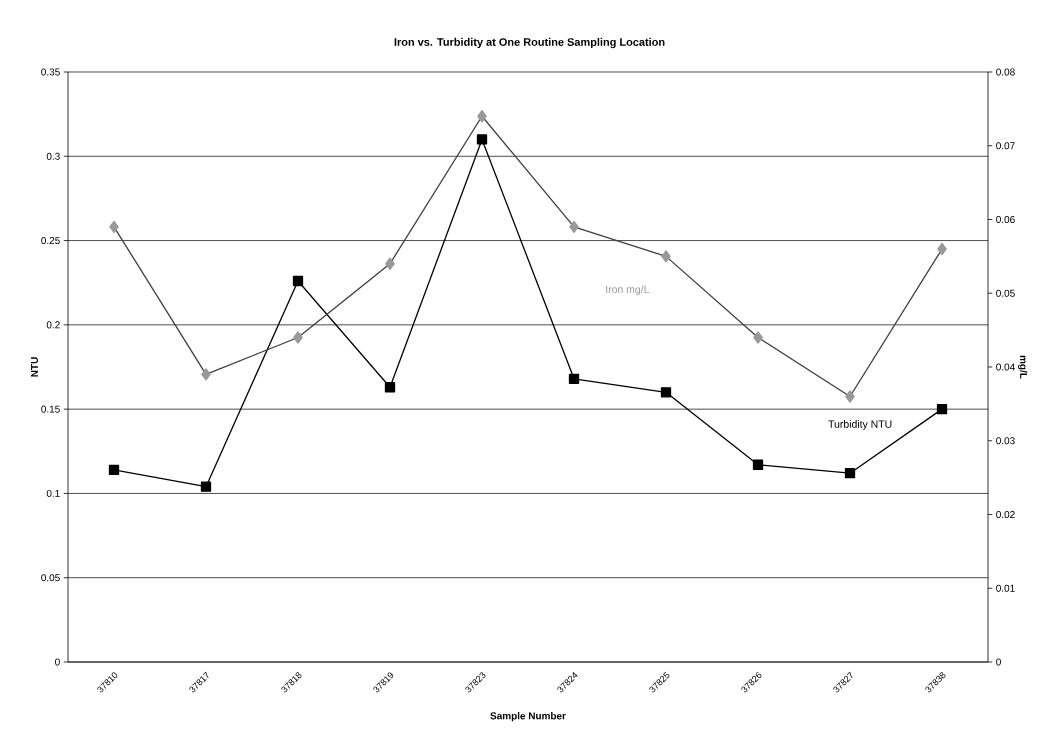 The width and height of the screenshot is (1059, 745). What do you see at coordinates (1005, 441) in the screenshot?
I see `y2-tick-label: 0.03` at bounding box center [1005, 441].